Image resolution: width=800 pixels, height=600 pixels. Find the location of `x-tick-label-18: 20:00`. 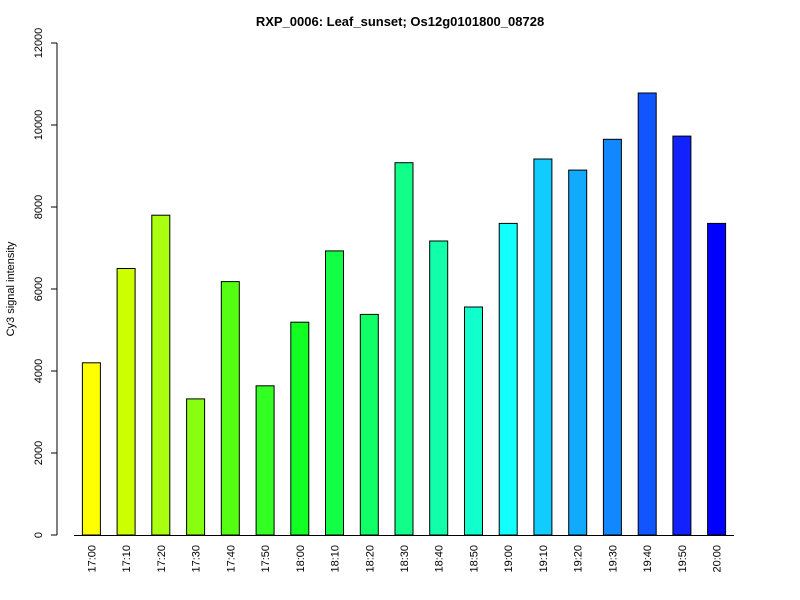

x-tick-label-18: 20:00 is located at coordinates (718, 559).